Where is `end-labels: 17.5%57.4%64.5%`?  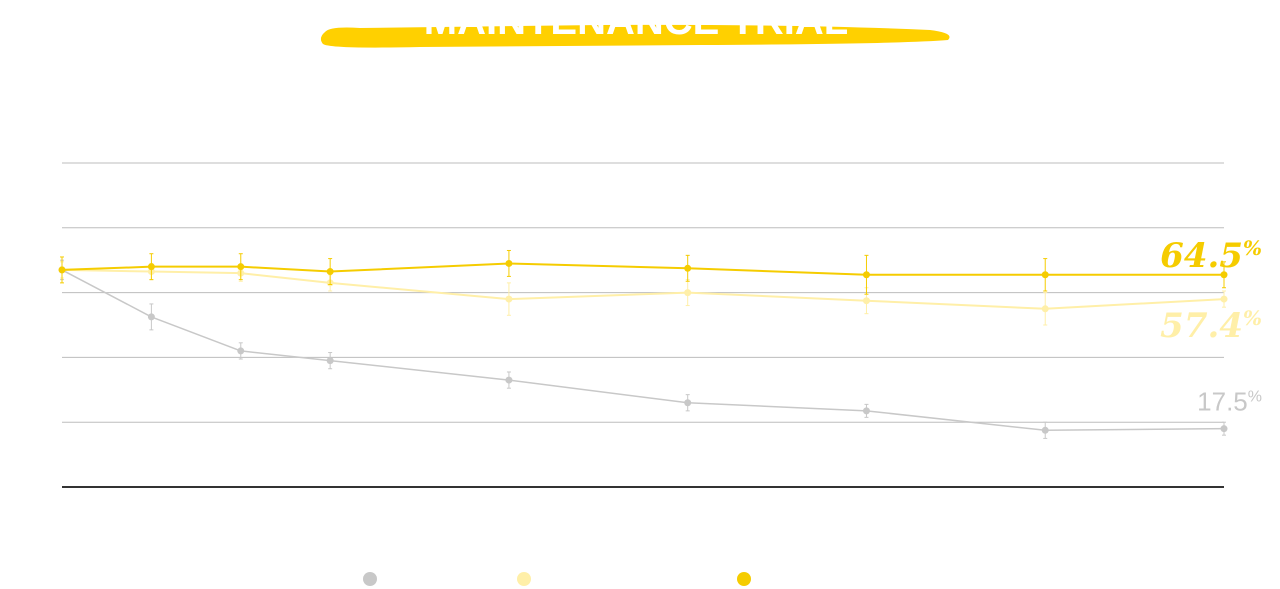
end-labels: 17.5%57.4%64.5% is located at coordinates (1211, 326).